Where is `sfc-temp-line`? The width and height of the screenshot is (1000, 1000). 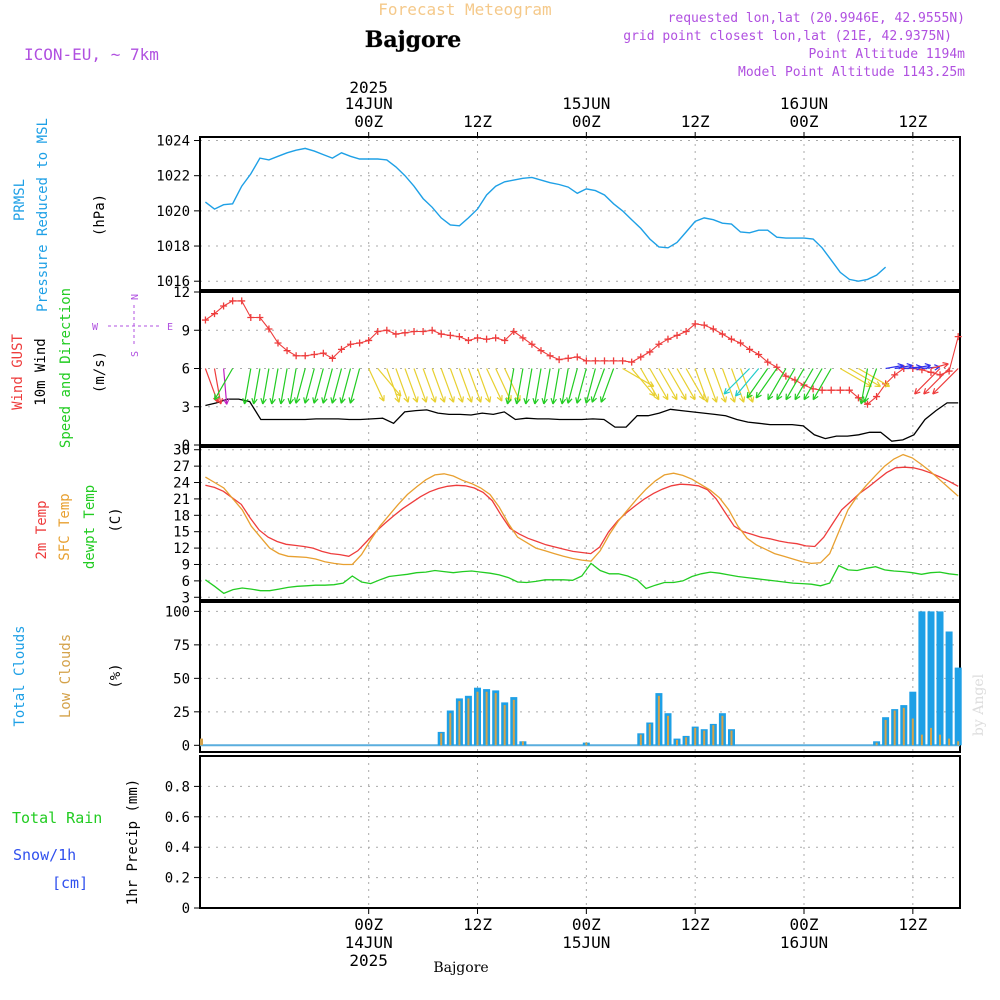 sfc-temp-line is located at coordinates (582, 509).